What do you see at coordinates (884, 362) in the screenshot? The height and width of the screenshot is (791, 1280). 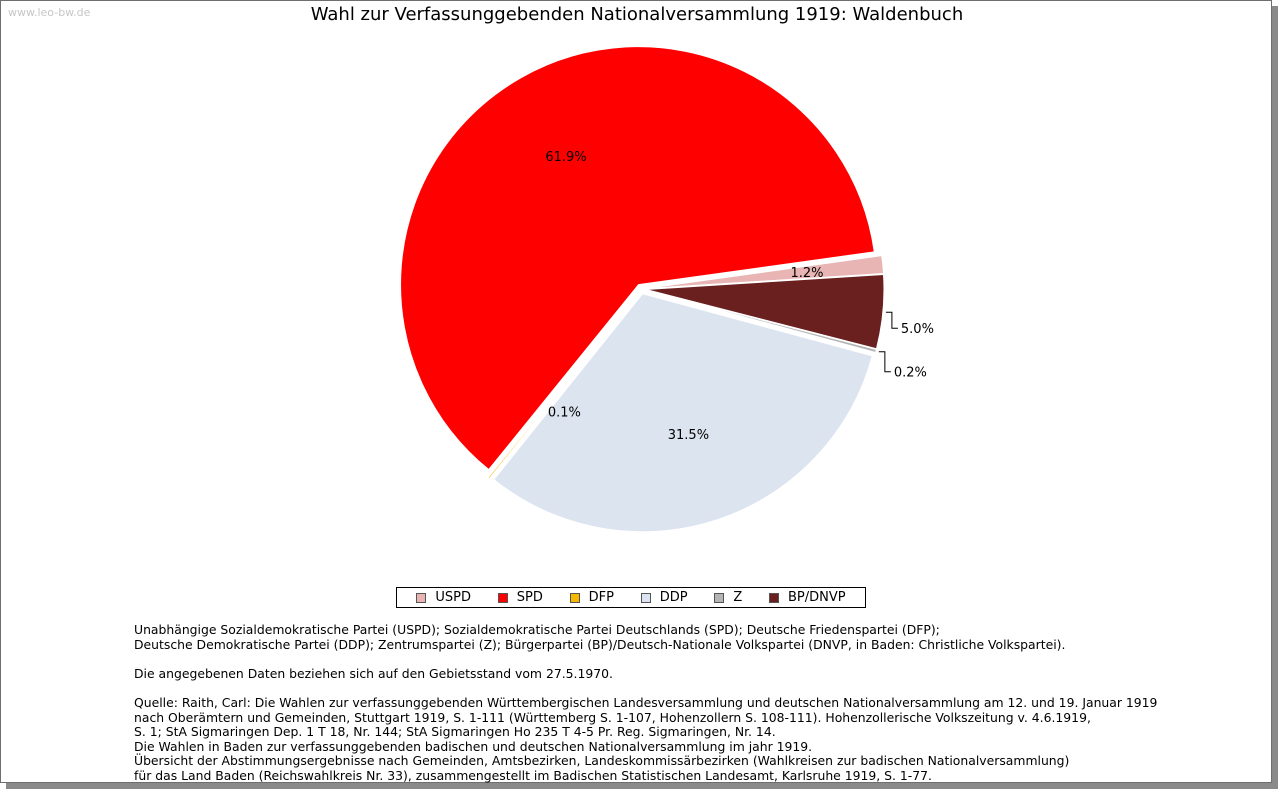 I see `leader-line-z` at bounding box center [884, 362].